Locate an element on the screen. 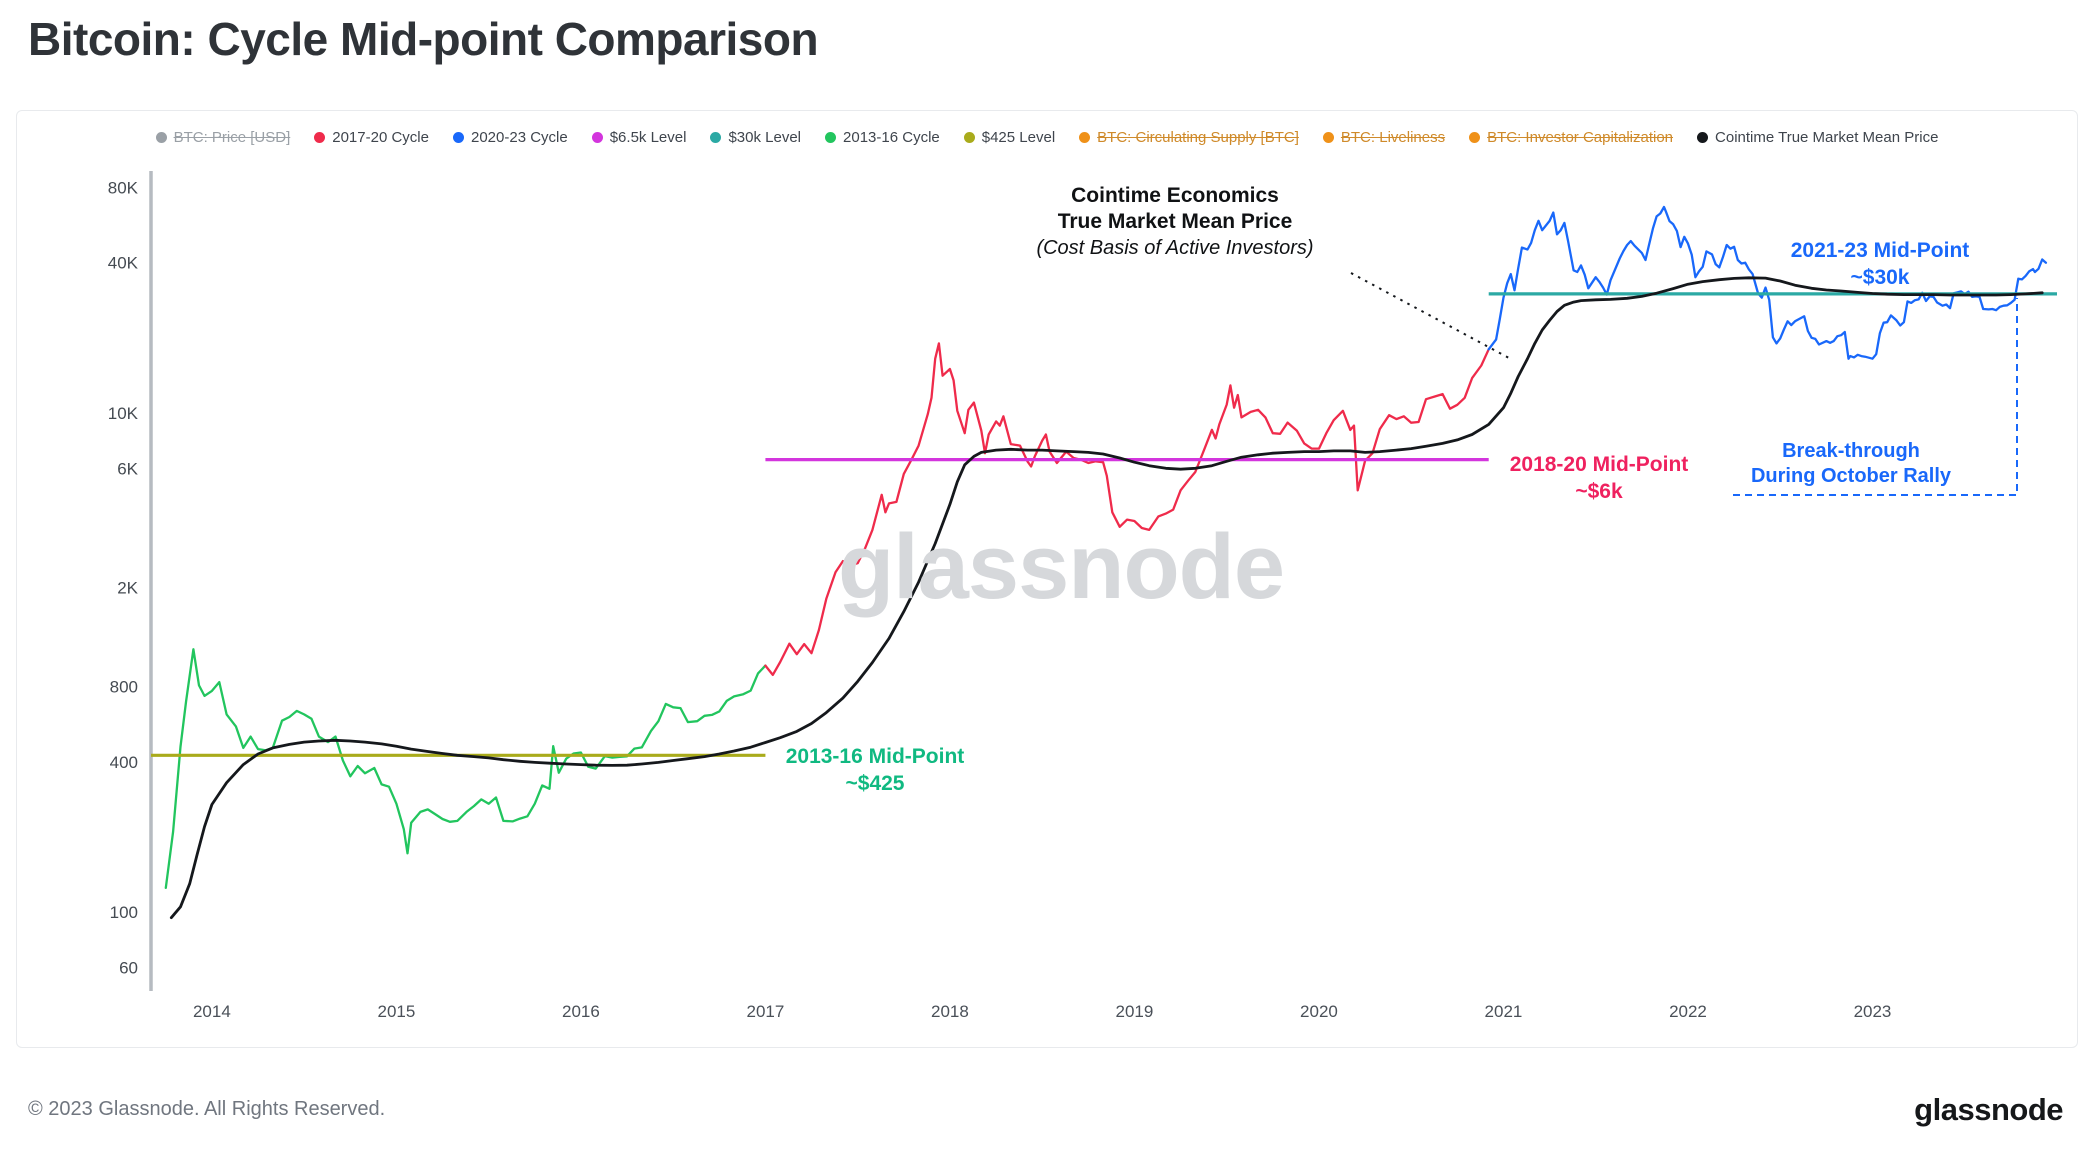 This screenshot has width=2093, height=1157. y-tick-label: 80K is located at coordinates (123, 188).